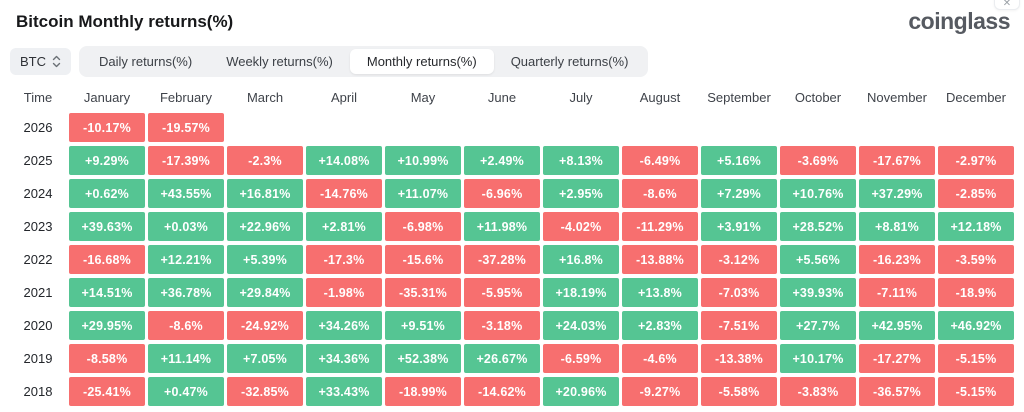 This screenshot has height=412, width=1024. What do you see at coordinates (186, 226) in the screenshot?
I see `return-cell: +0.03%` at bounding box center [186, 226].